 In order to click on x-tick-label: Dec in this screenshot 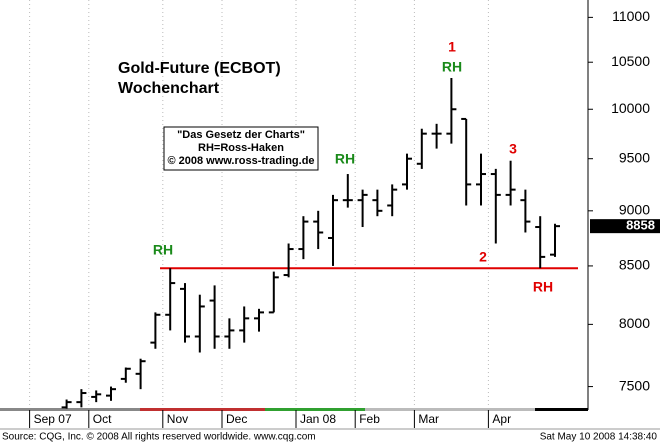, I will do `click(236, 419)`.